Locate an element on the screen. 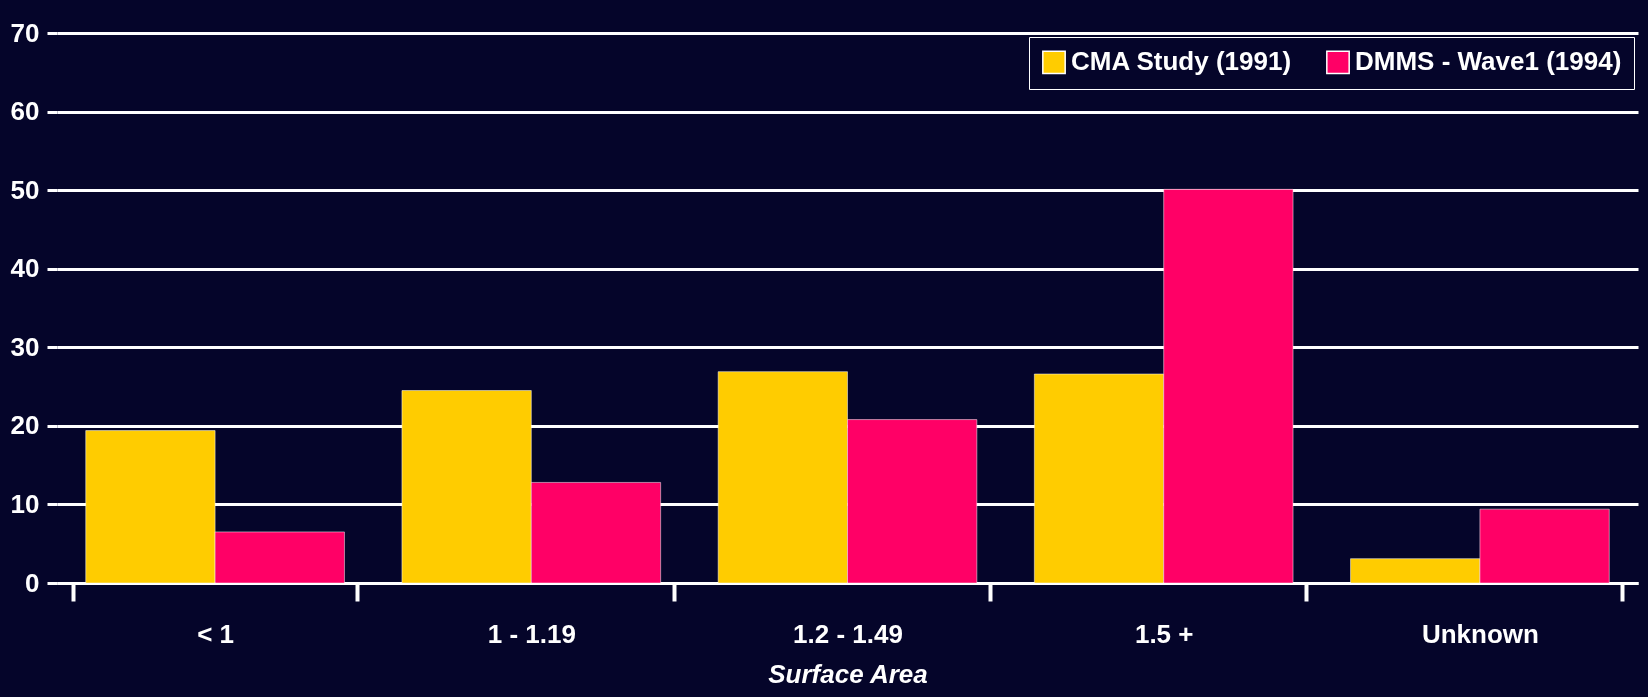  y-tick-label: 70 is located at coordinates (25, 32).